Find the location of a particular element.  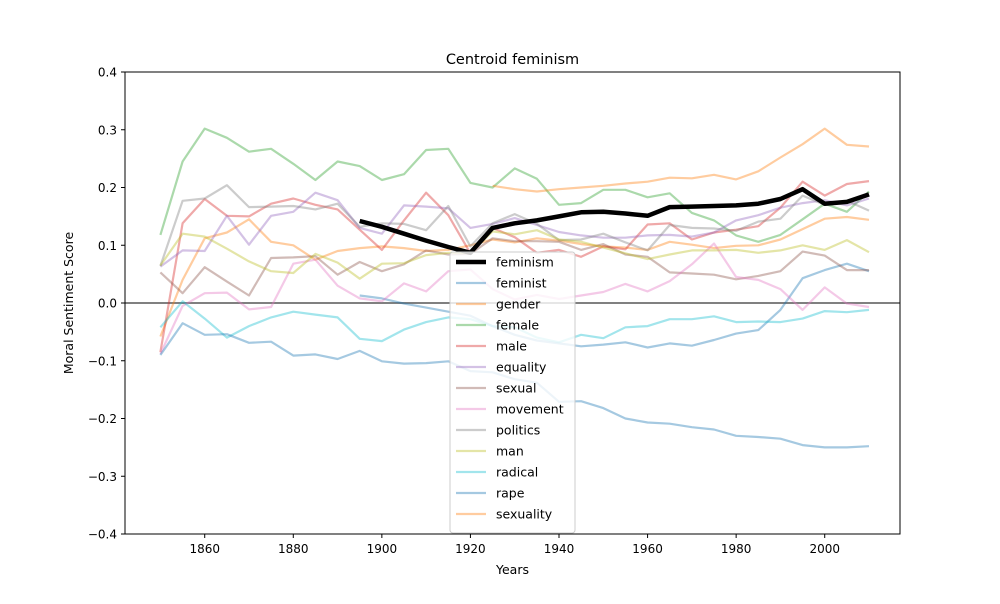

legend-label-sexuality: sexuality is located at coordinates (524, 514).